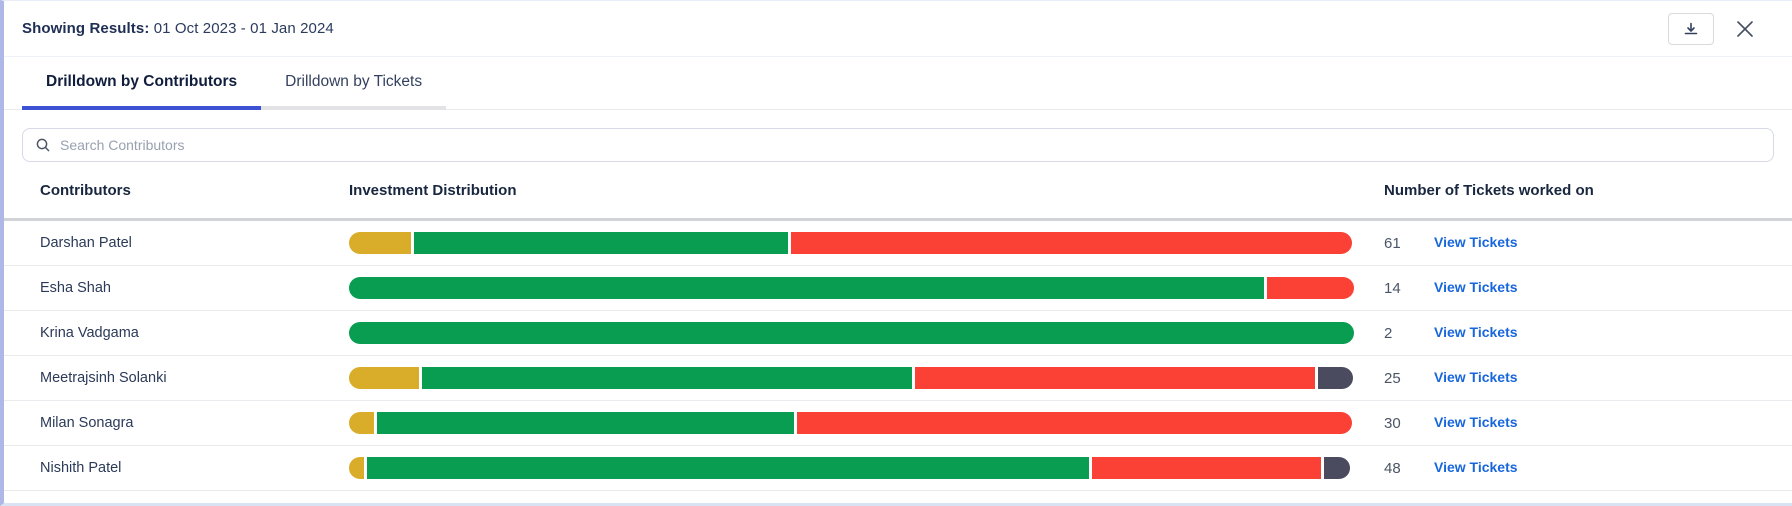 The image size is (1792, 506). I want to click on contributor-name: Darshan Patel, so click(86, 243).